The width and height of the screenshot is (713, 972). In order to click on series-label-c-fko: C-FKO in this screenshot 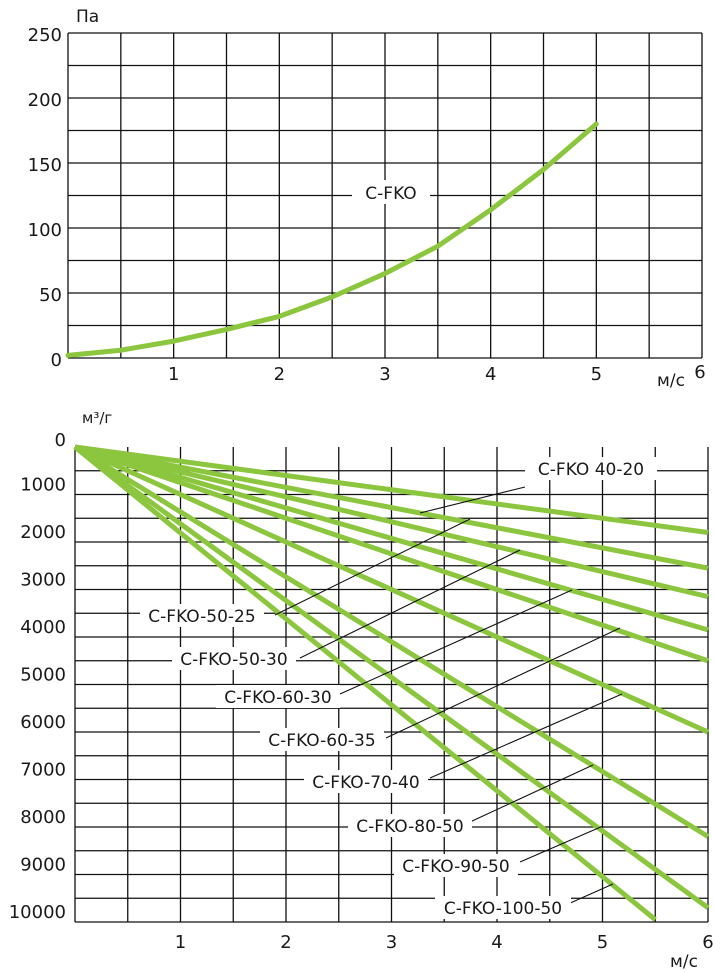, I will do `click(390, 194)`.